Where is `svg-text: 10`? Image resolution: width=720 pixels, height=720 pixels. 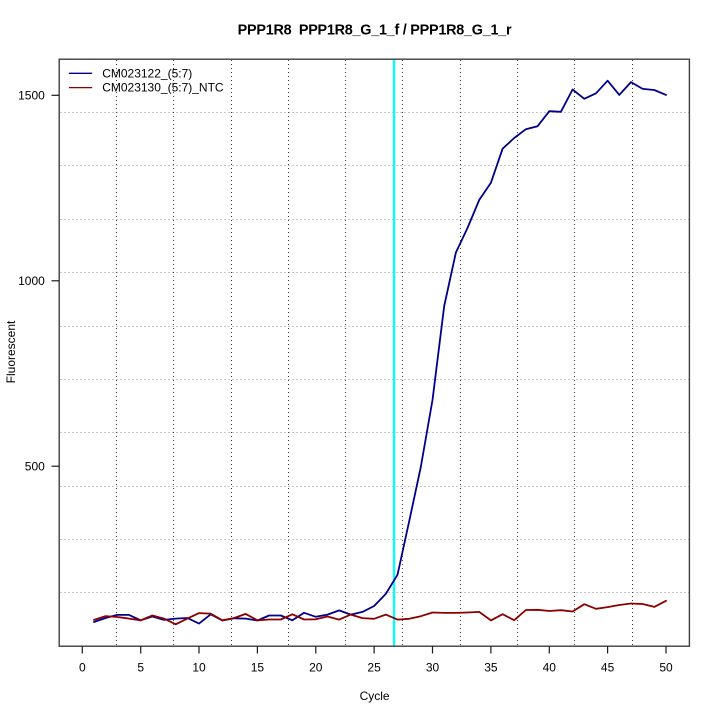
svg-text: 10 is located at coordinates (199, 668).